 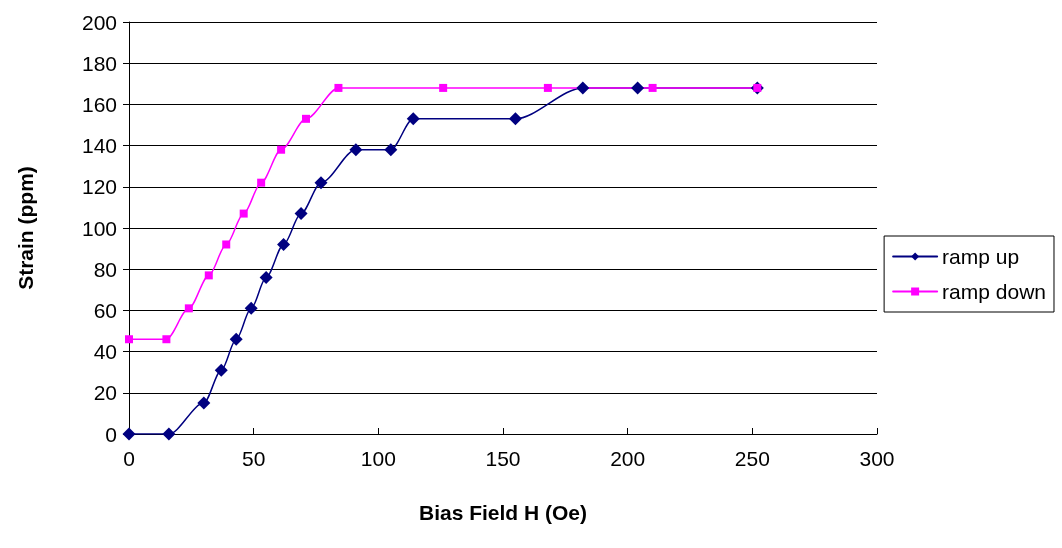 I want to click on legend-label: ramp down, so click(x=994, y=291).